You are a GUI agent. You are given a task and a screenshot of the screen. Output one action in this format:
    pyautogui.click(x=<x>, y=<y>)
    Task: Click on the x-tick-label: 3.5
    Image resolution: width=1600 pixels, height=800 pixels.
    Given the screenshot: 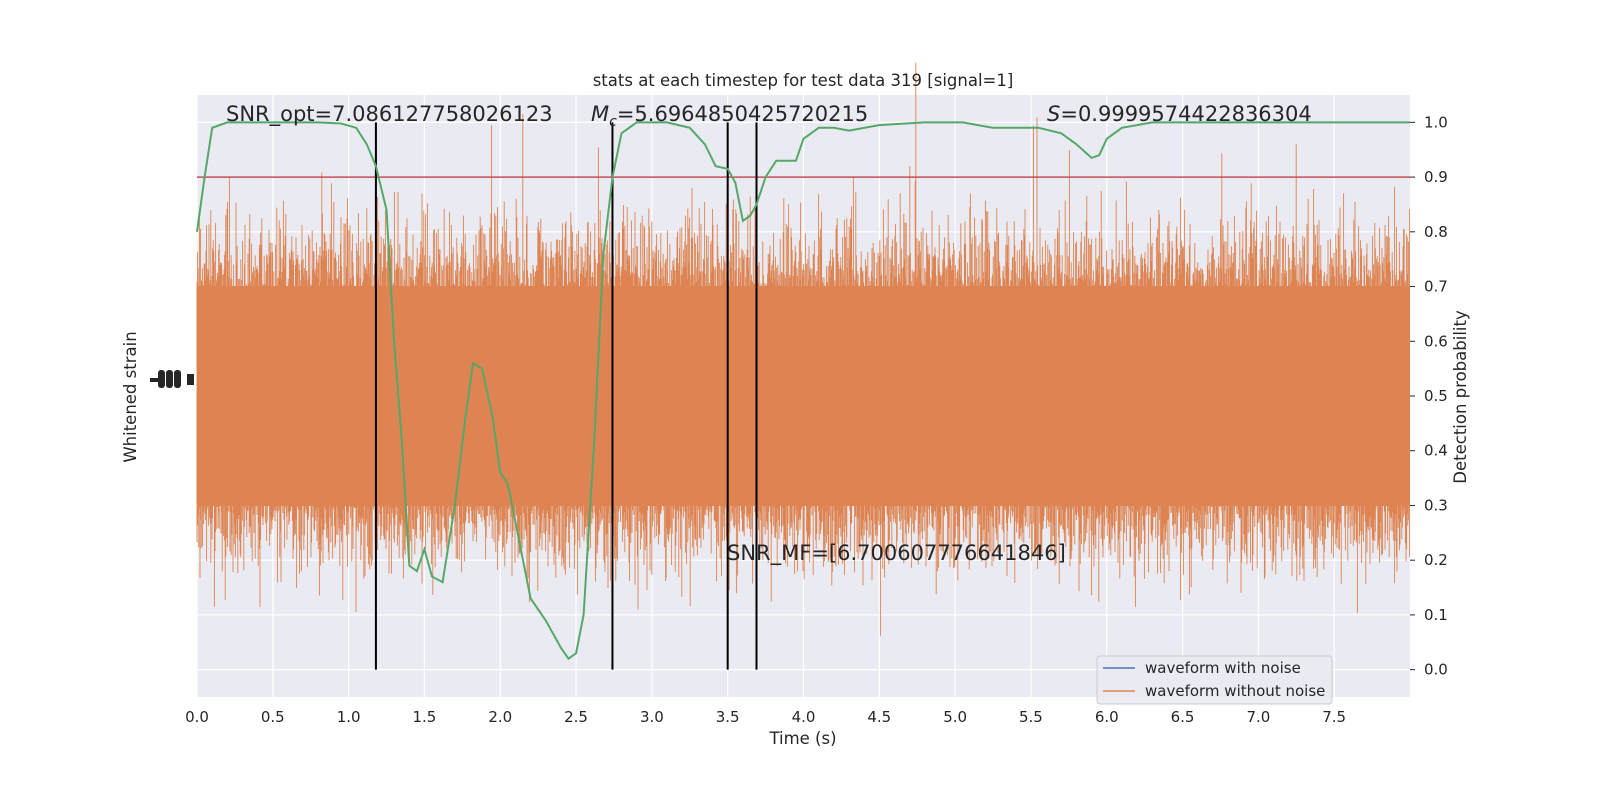 What is the action you would take?
    pyautogui.click(x=728, y=717)
    